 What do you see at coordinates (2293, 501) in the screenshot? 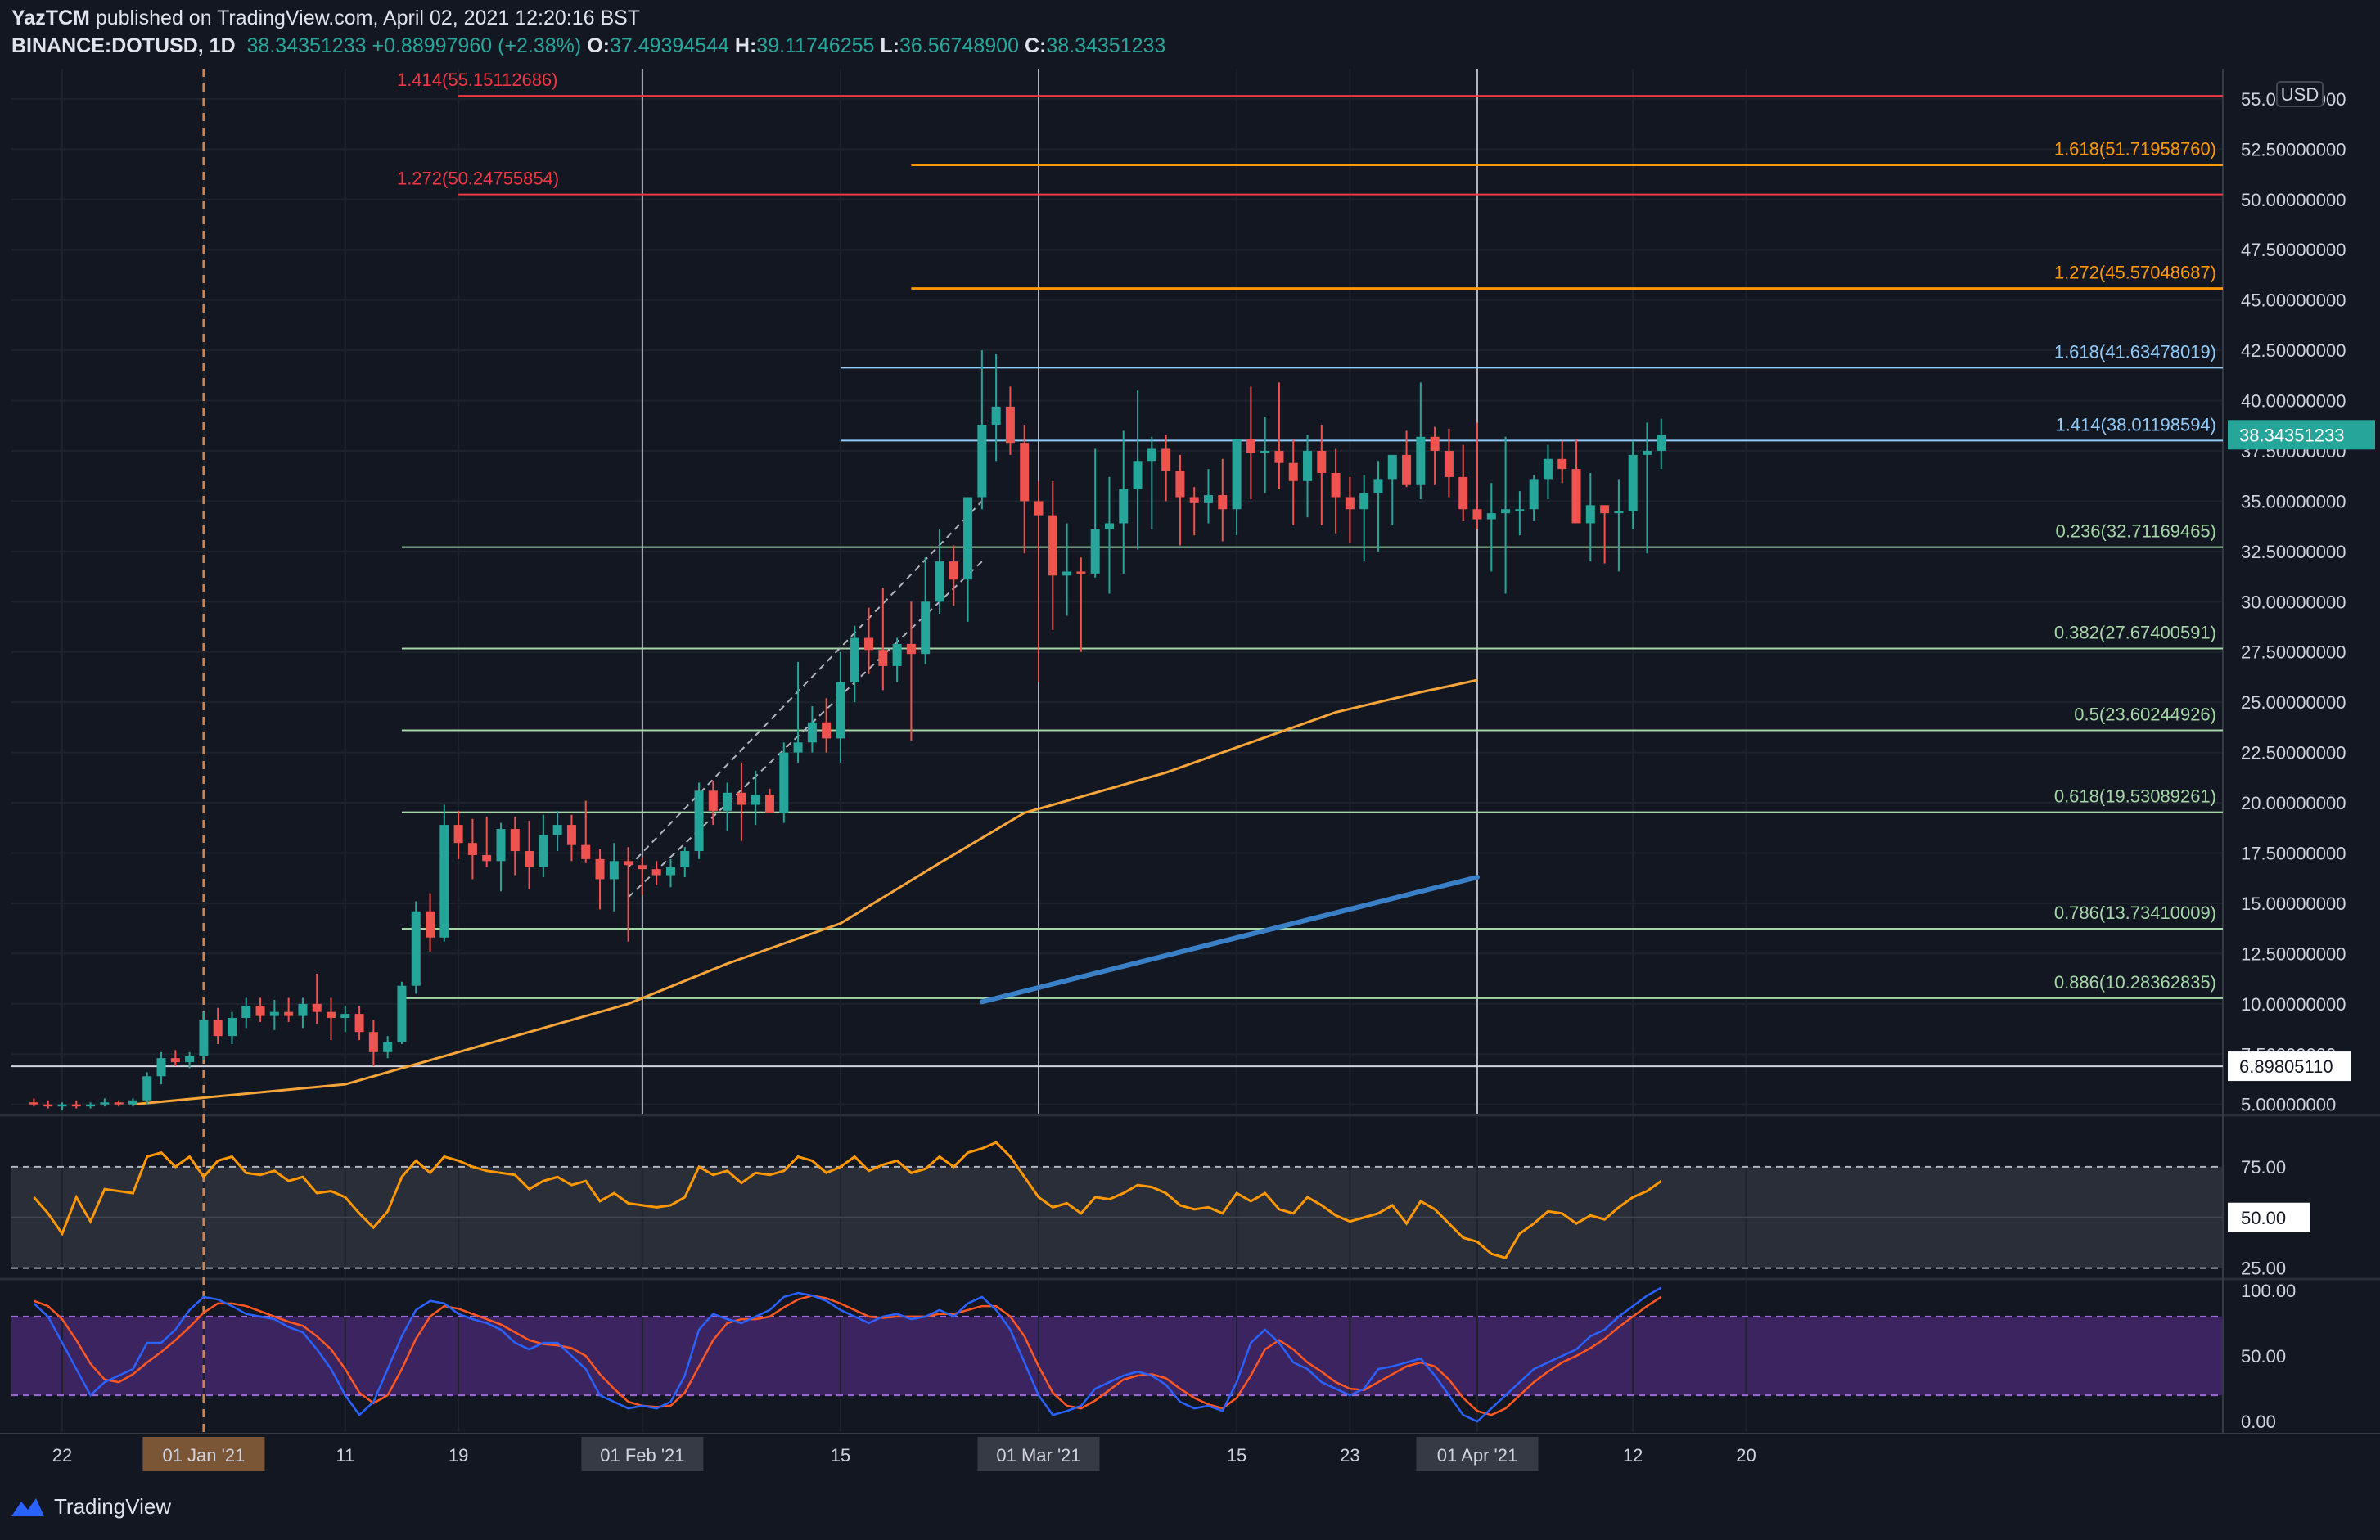
I see `price-tick-label: 35.00000000` at bounding box center [2293, 501].